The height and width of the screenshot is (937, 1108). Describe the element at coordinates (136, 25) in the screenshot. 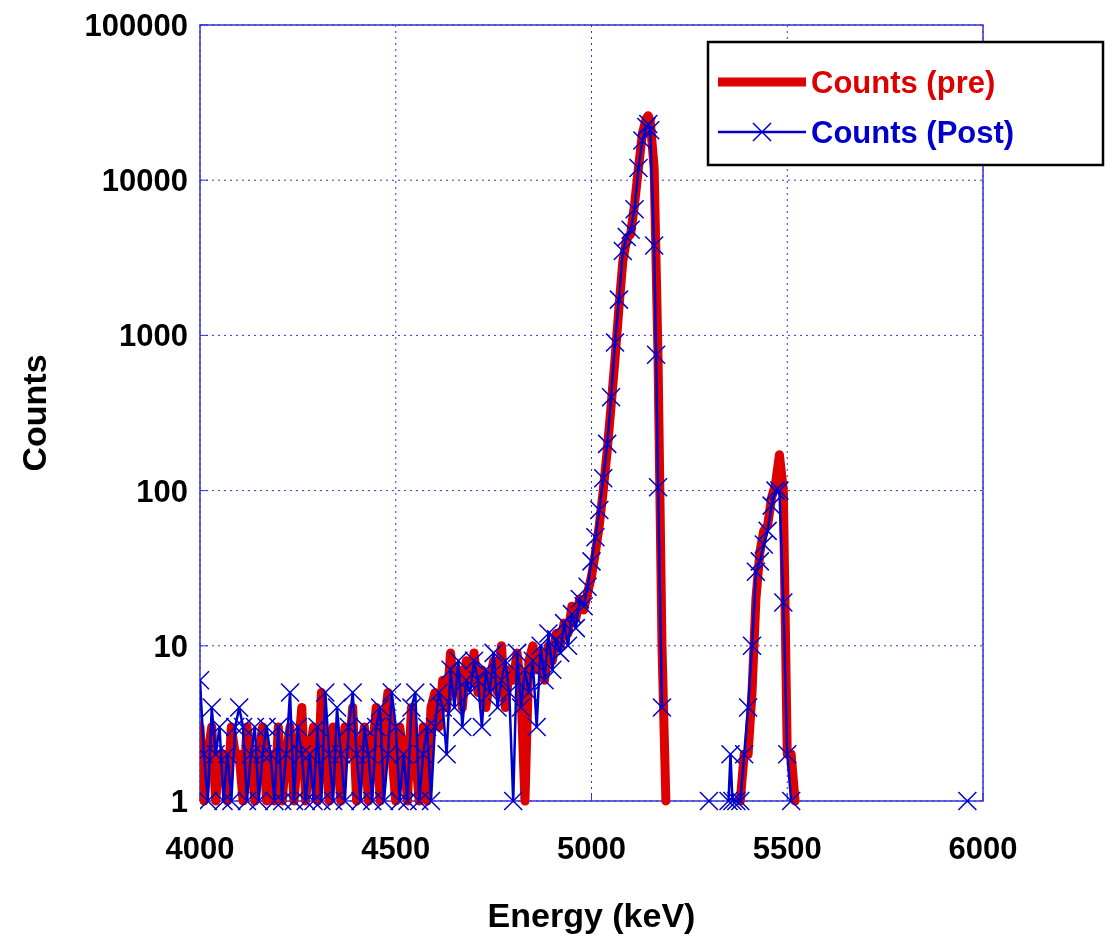

I see `y-tick-label: 100000` at that location.